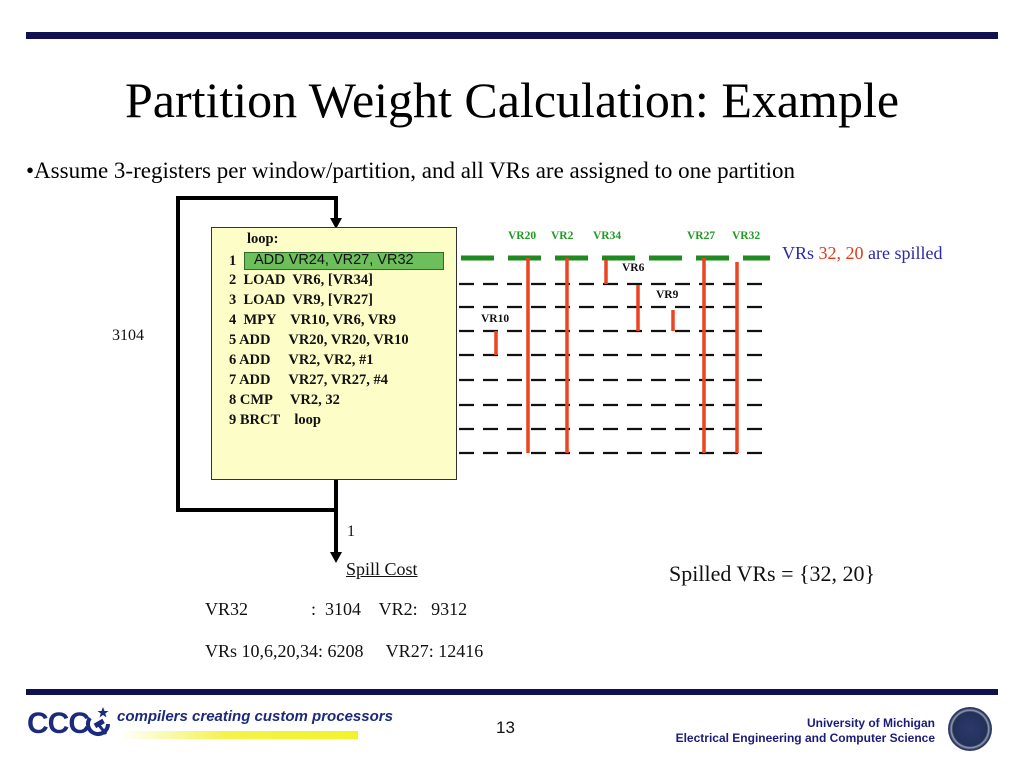 Image resolution: width=1024 pixels, height=768 pixels. What do you see at coordinates (607, 236) in the screenshot?
I see `vr-label-top: VR34` at bounding box center [607, 236].